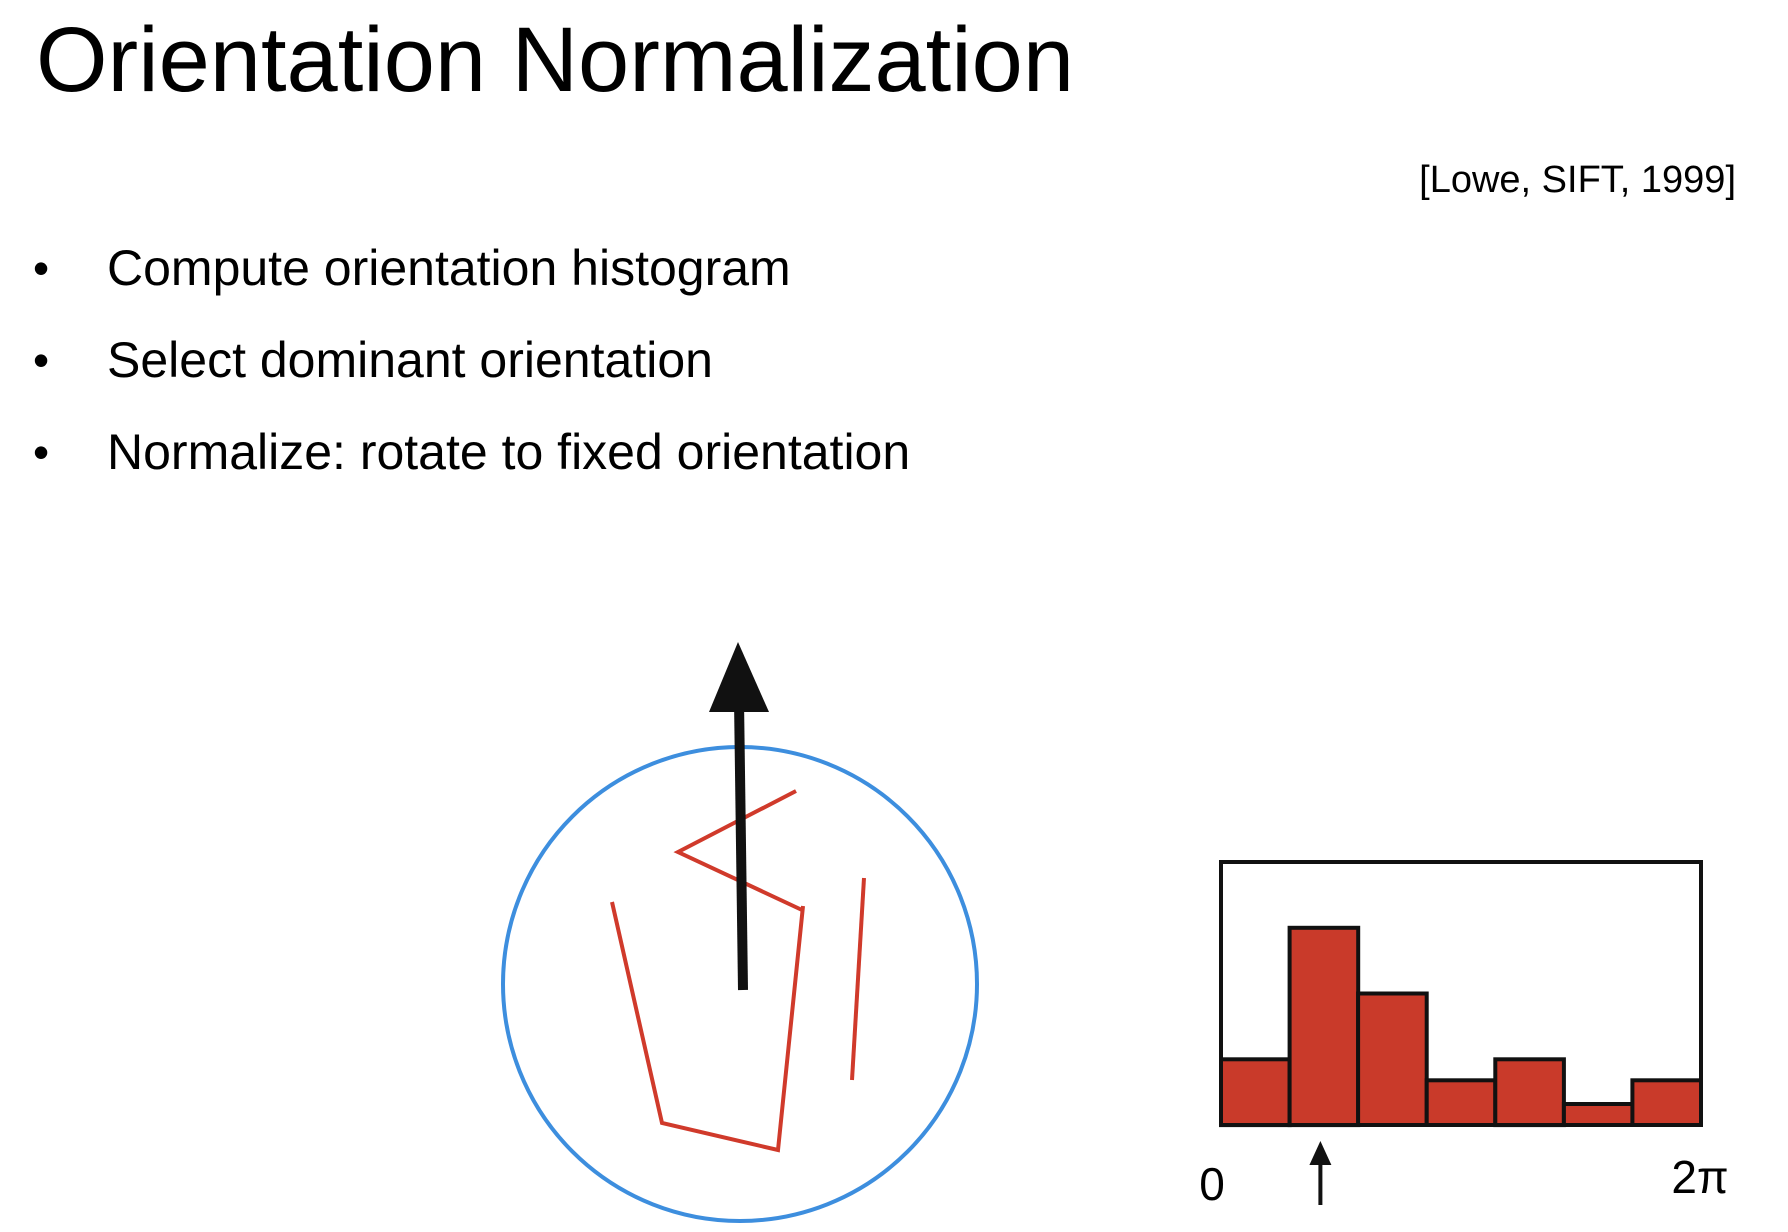 The image size is (1788, 1232). I want to click on citation: [Lowe, SIFT, 1999], so click(1577, 180).